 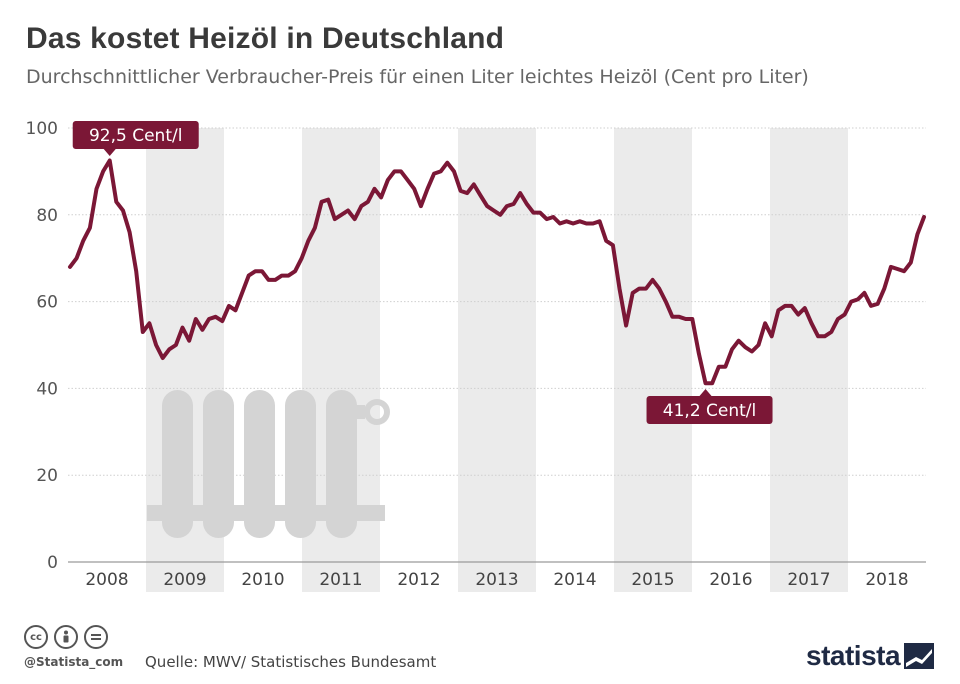 I want to click on equals-icon, so click(x=96, y=637).